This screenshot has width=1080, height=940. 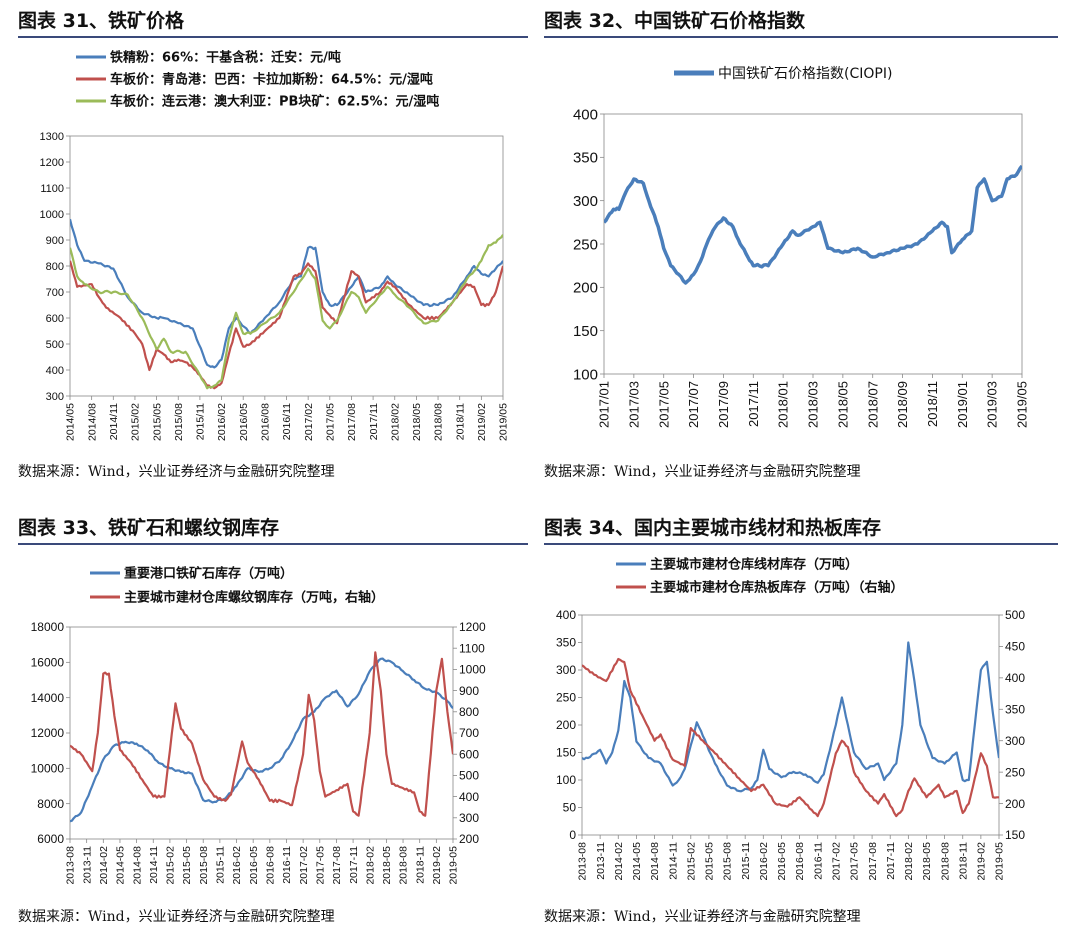 I want to click on y-right-tick-label: 400, so click(x=1015, y=678).